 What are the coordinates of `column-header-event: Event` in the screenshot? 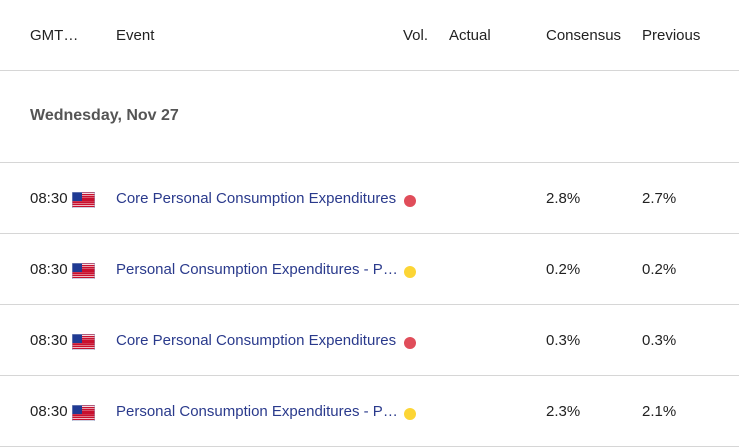 It's located at (135, 35).